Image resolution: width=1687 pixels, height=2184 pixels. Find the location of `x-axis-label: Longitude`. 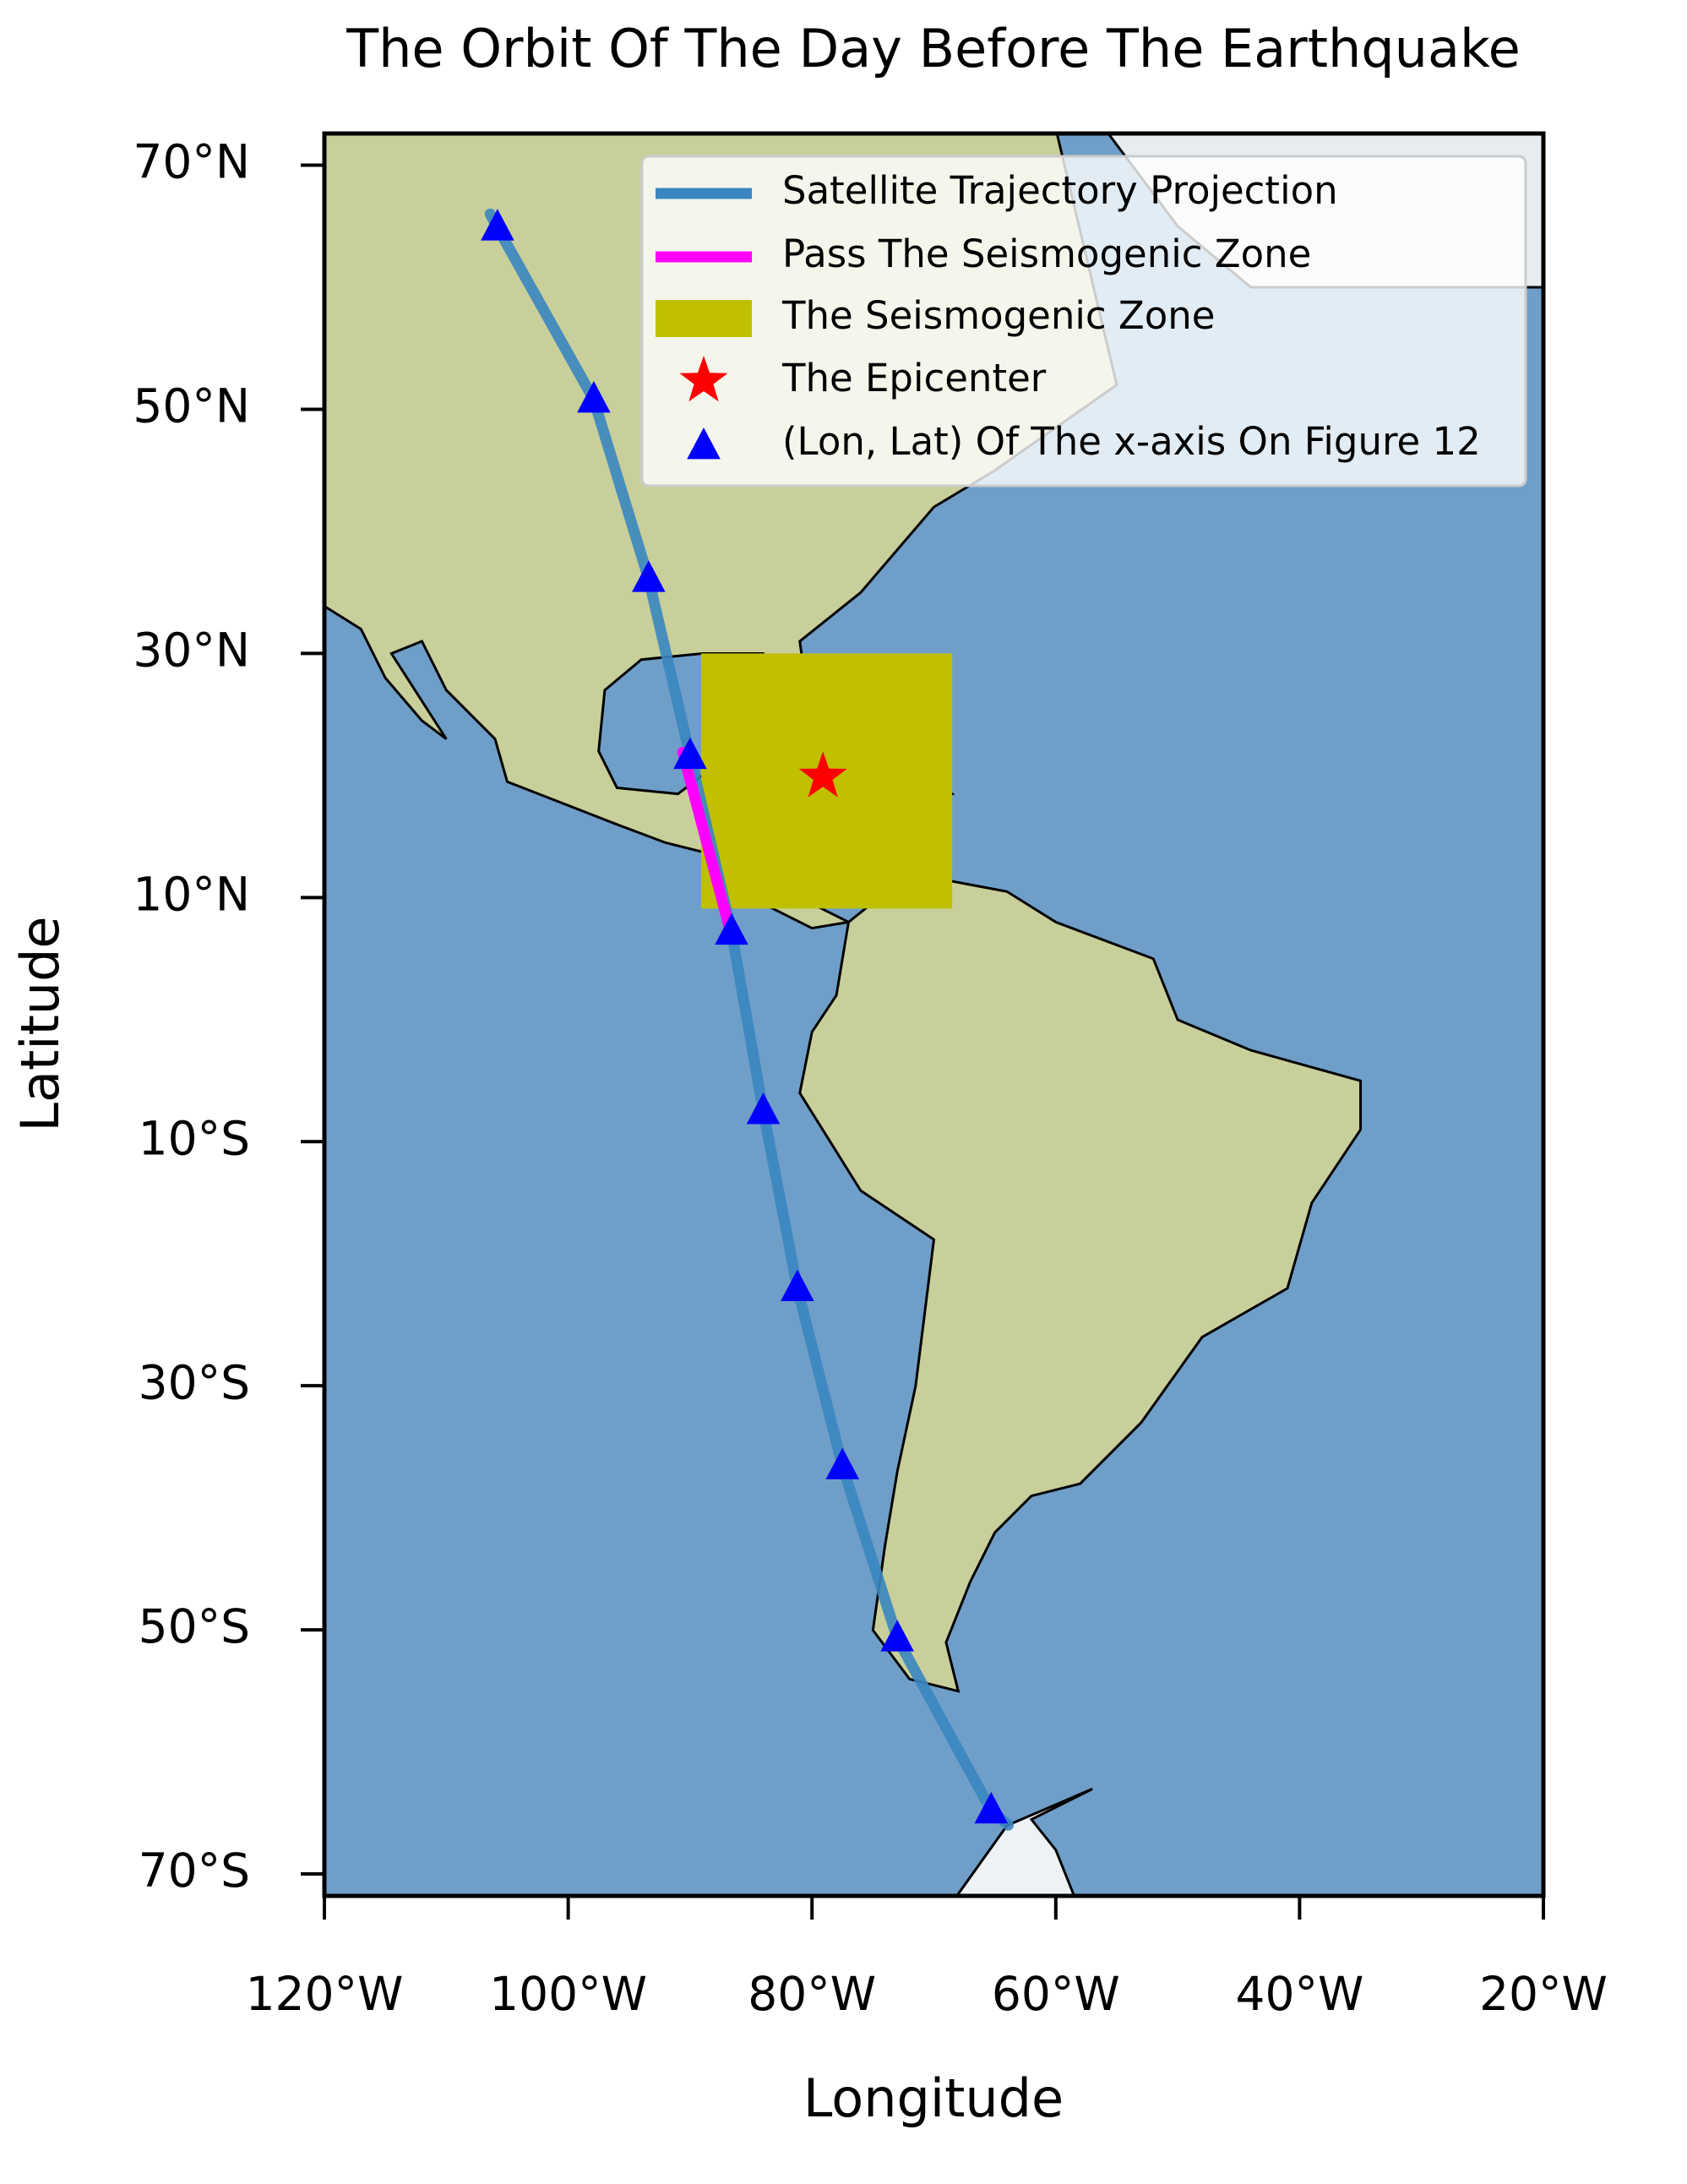

x-axis-label: Longitude is located at coordinates (933, 2098).